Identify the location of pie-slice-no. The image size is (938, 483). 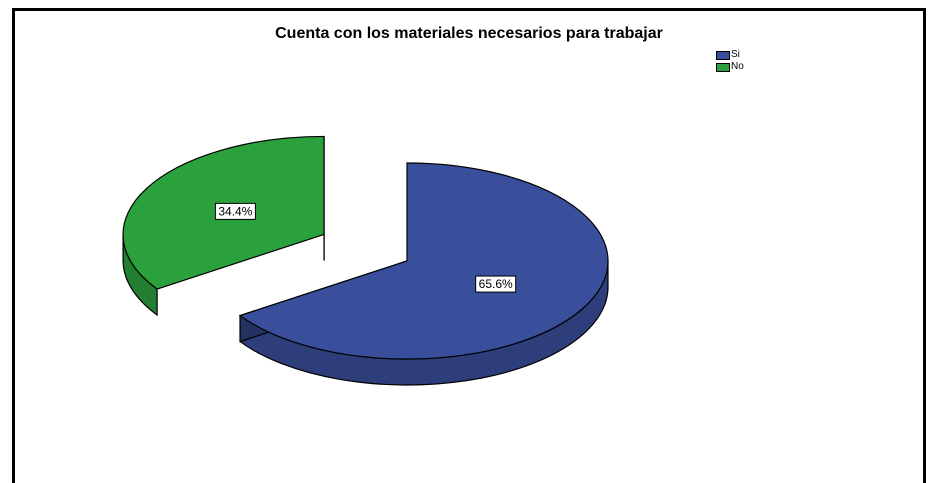
(223, 226).